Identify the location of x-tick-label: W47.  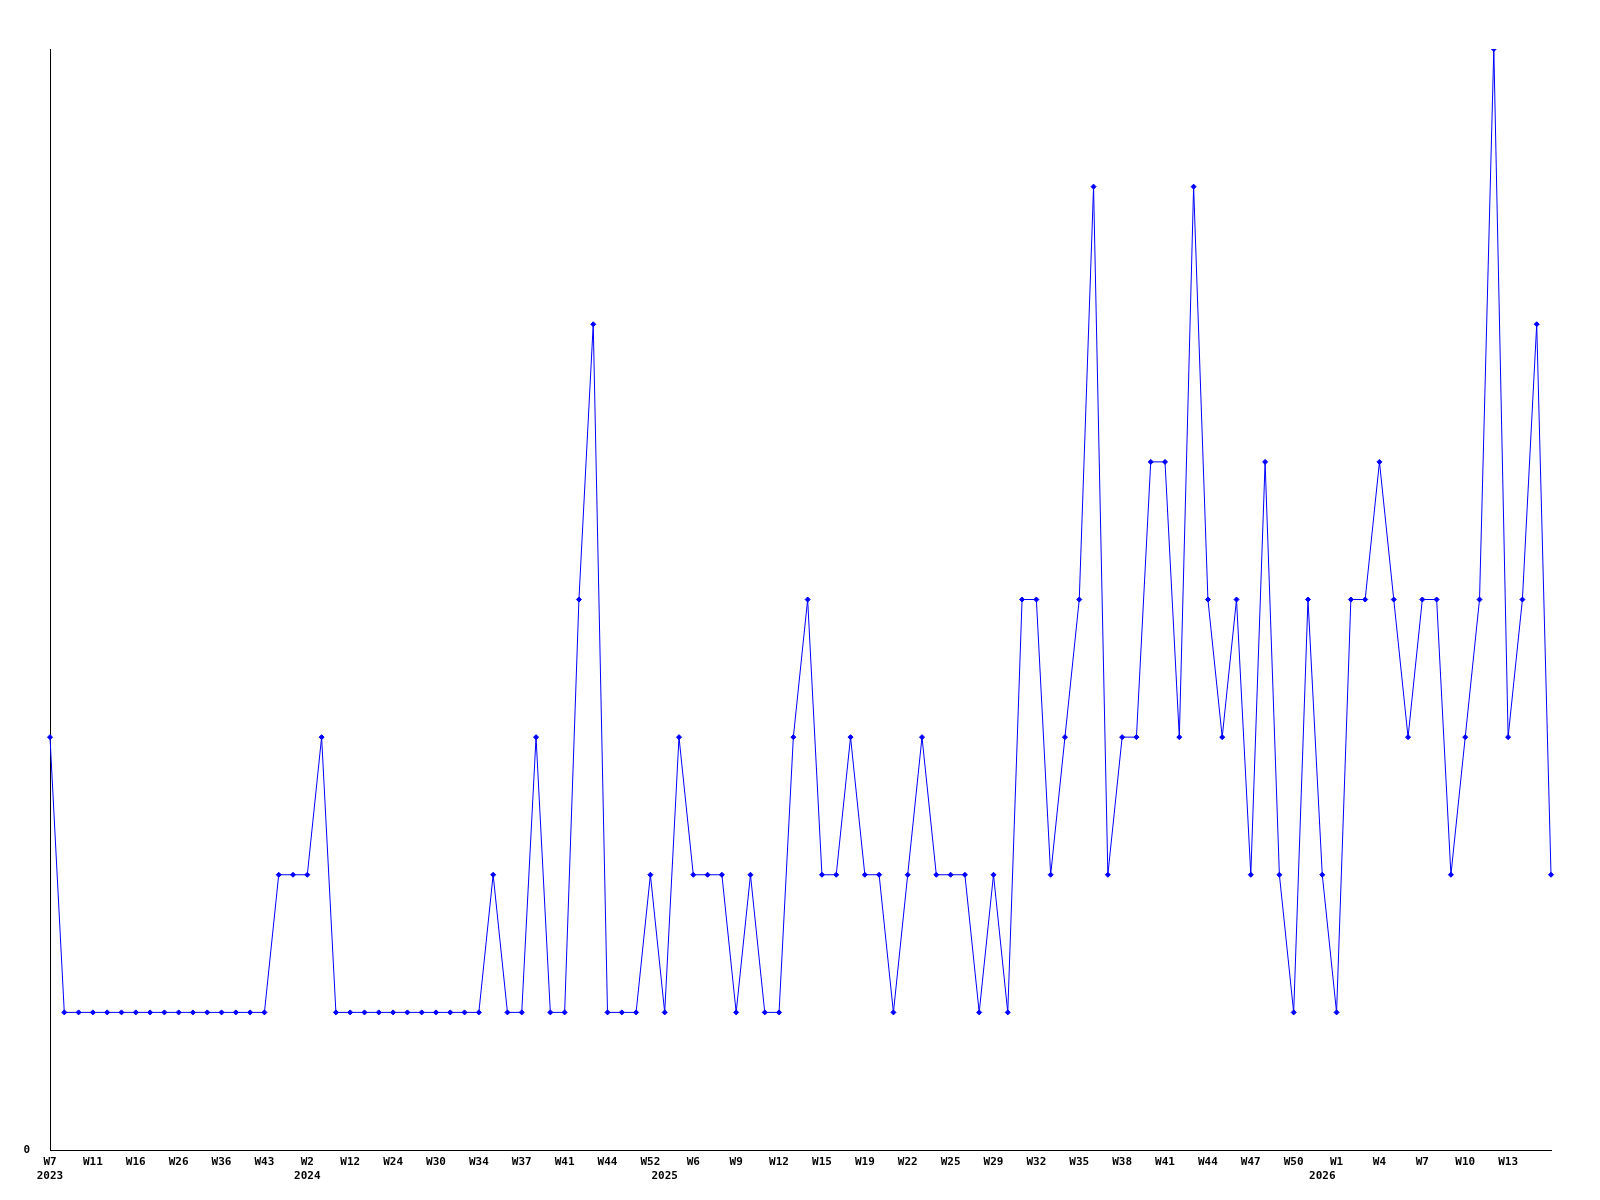
(1250, 1162).